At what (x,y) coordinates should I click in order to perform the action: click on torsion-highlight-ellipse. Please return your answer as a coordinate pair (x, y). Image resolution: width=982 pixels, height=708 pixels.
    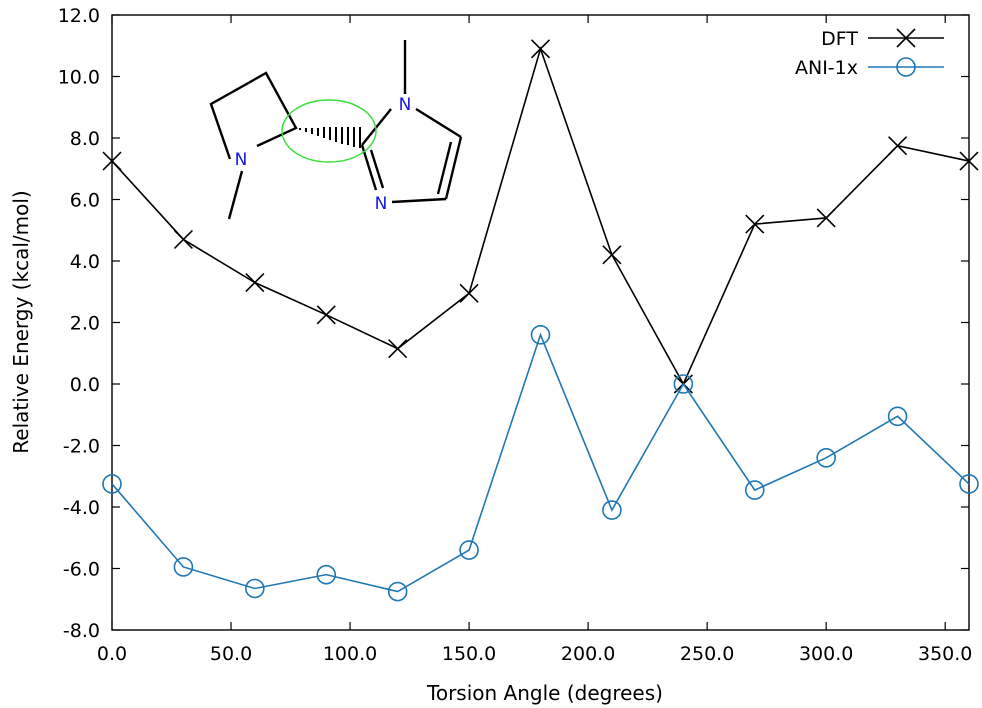
    Looking at the image, I should click on (329, 131).